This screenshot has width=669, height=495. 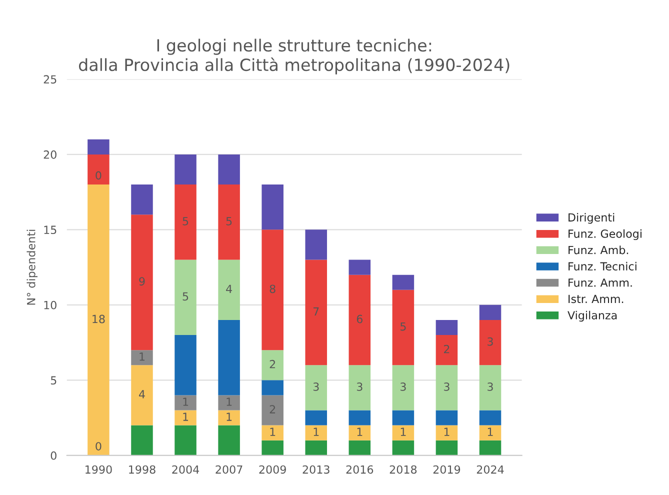 What do you see at coordinates (403, 469) in the screenshot?
I see `x-tick-label: 2018` at bounding box center [403, 469].